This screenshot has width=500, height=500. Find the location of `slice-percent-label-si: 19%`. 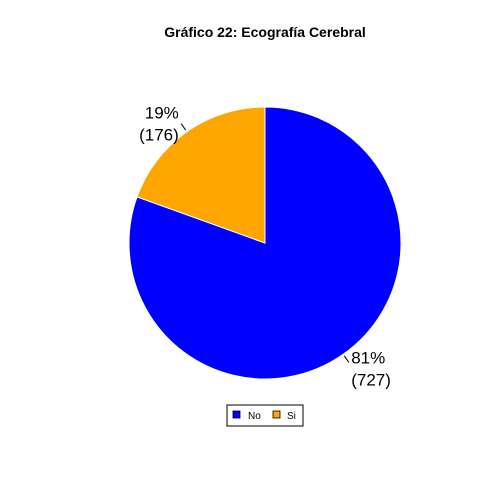

slice-percent-label-si: 19% is located at coordinates (162, 112).